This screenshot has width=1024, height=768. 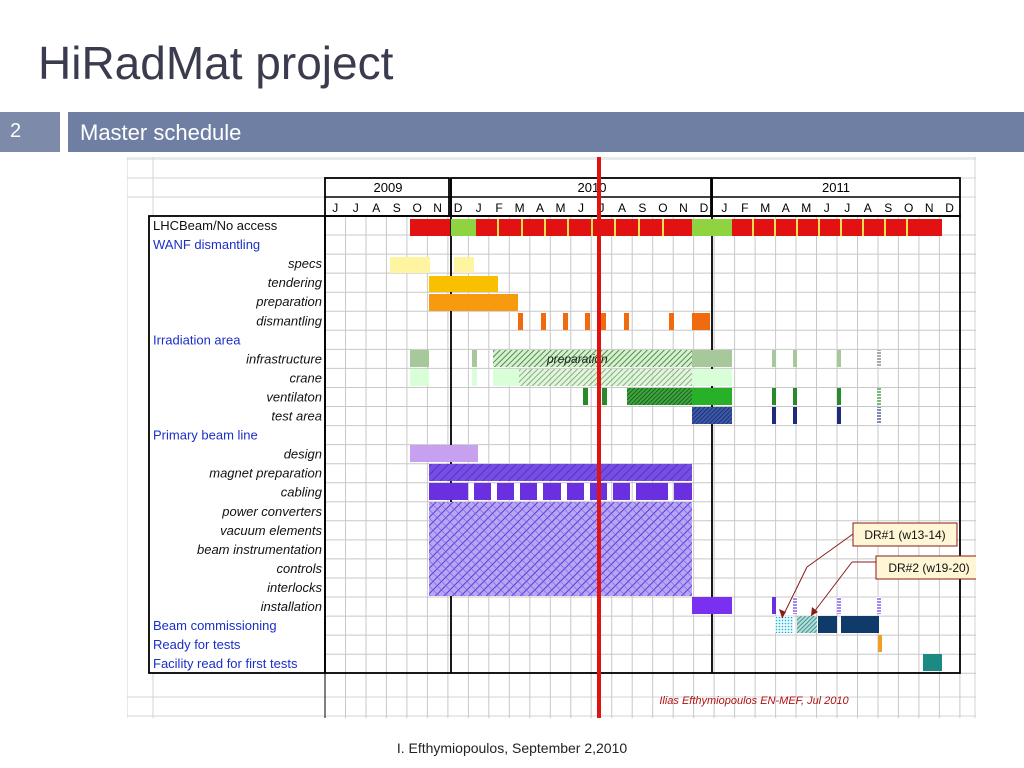 What do you see at coordinates (614, 321) in the screenshot?
I see `bar-dismantling` at bounding box center [614, 321].